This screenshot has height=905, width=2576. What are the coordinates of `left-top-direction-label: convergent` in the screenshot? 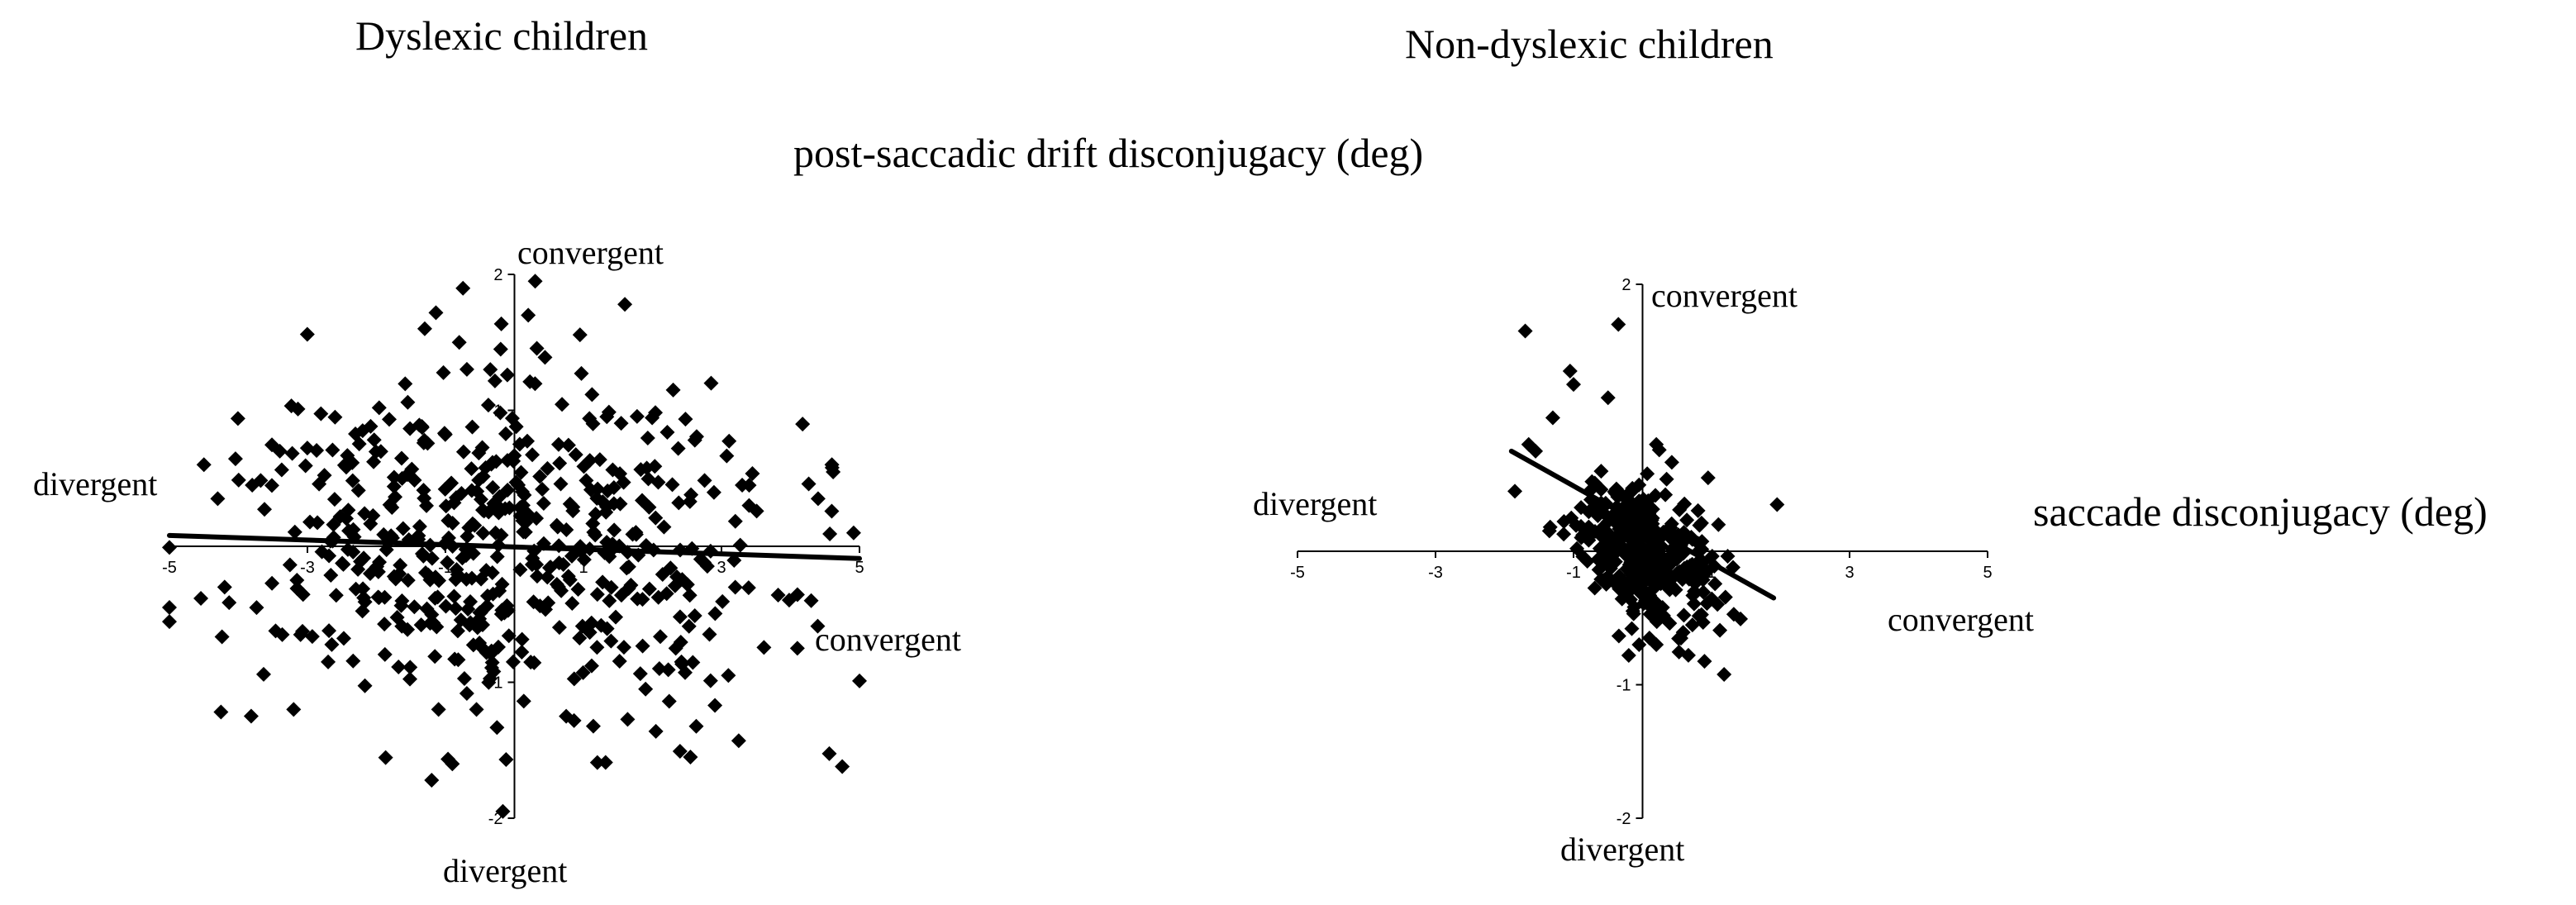 It's located at (591, 252).